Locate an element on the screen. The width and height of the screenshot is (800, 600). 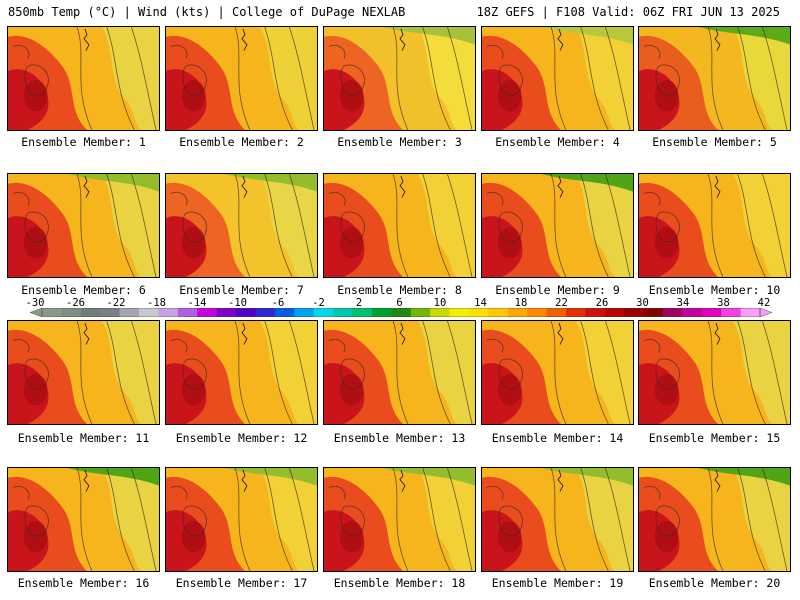
ensemble-member-label: Ensemble Member: 15 is located at coordinates (714, 438).